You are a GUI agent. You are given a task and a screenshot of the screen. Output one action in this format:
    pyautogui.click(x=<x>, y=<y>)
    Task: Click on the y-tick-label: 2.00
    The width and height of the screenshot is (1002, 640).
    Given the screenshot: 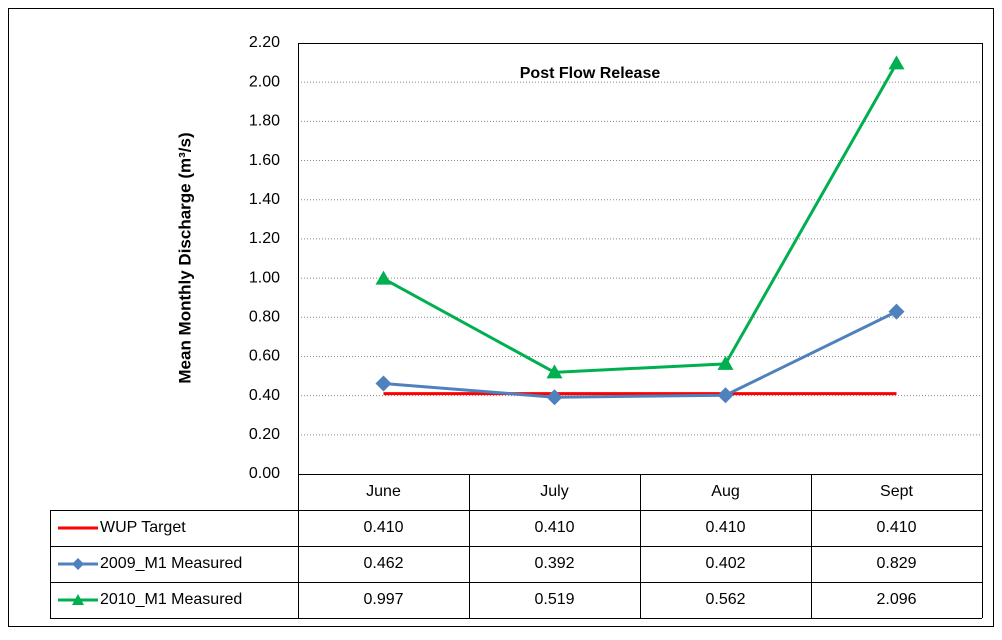 What is the action you would take?
    pyautogui.click(x=264, y=81)
    